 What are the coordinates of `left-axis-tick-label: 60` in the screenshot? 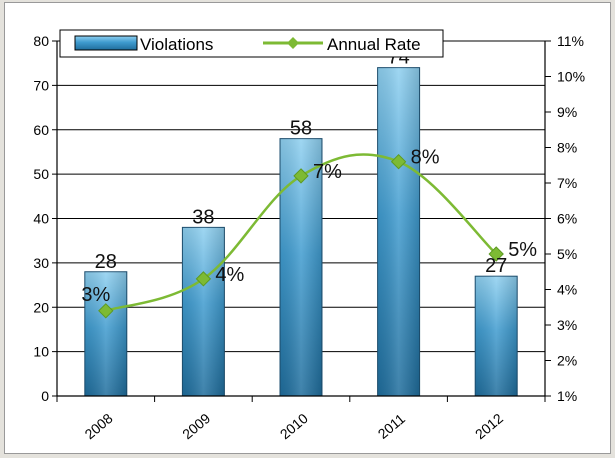 It's located at (41, 130).